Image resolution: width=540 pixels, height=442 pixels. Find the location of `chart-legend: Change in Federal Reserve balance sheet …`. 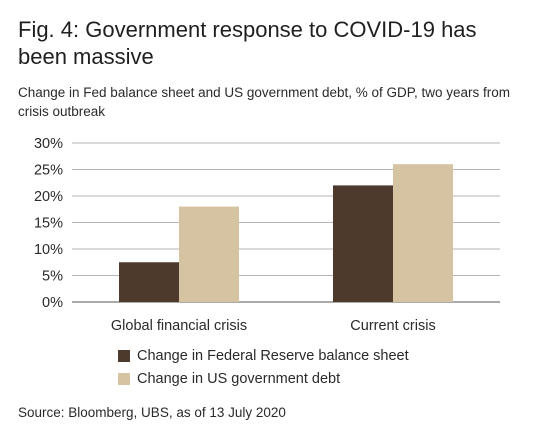

chart-legend: Change in Federal Reserve balance sheet … is located at coordinates (263, 367).